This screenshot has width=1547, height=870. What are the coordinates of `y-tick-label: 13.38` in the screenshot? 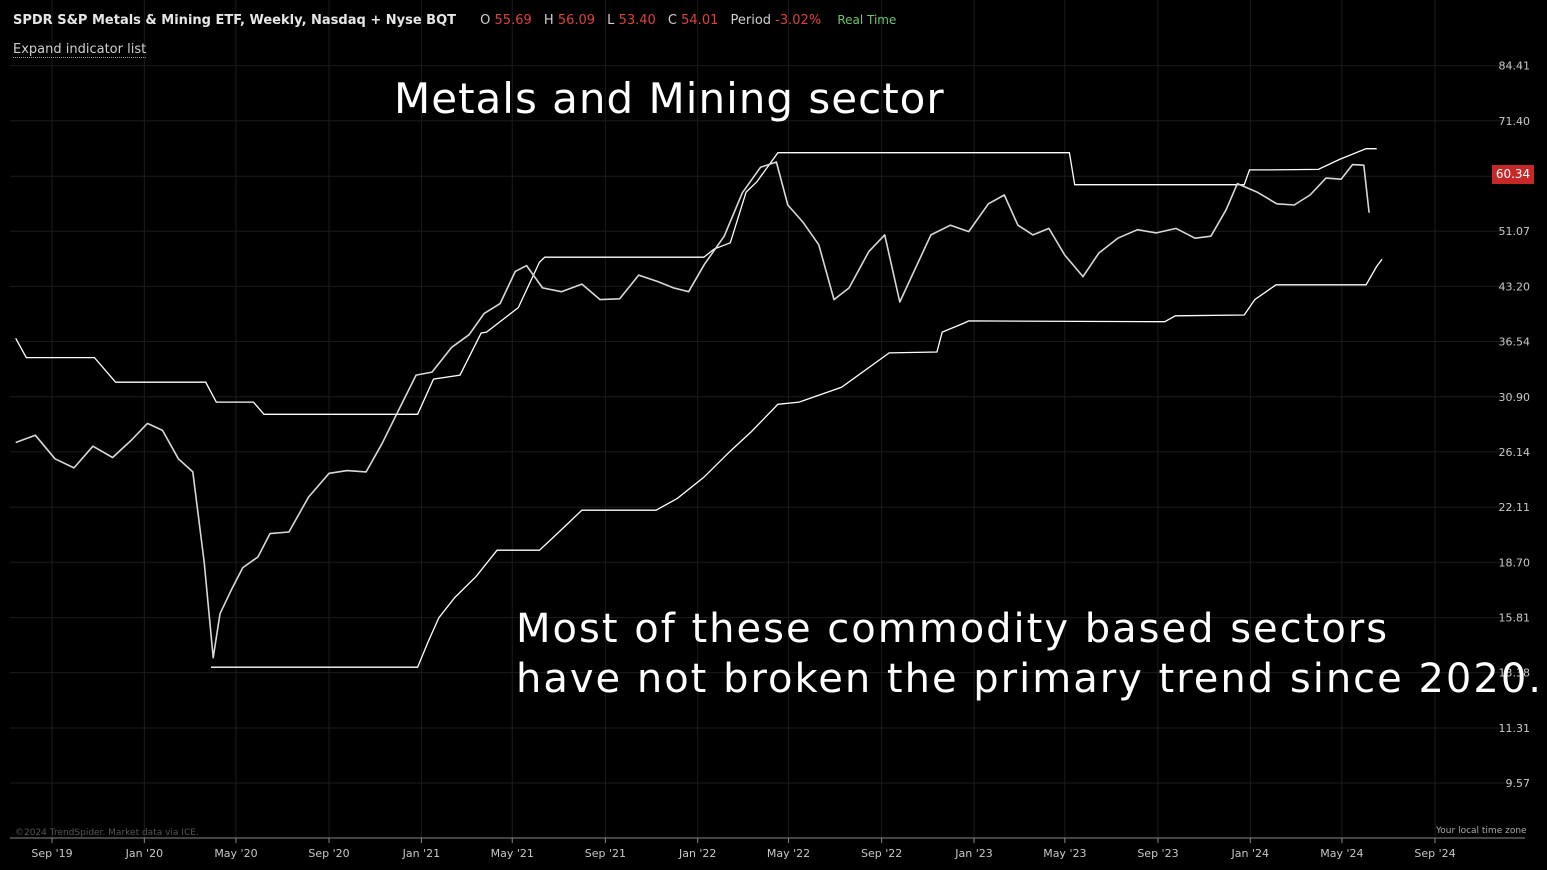 It's located at (1515, 673).